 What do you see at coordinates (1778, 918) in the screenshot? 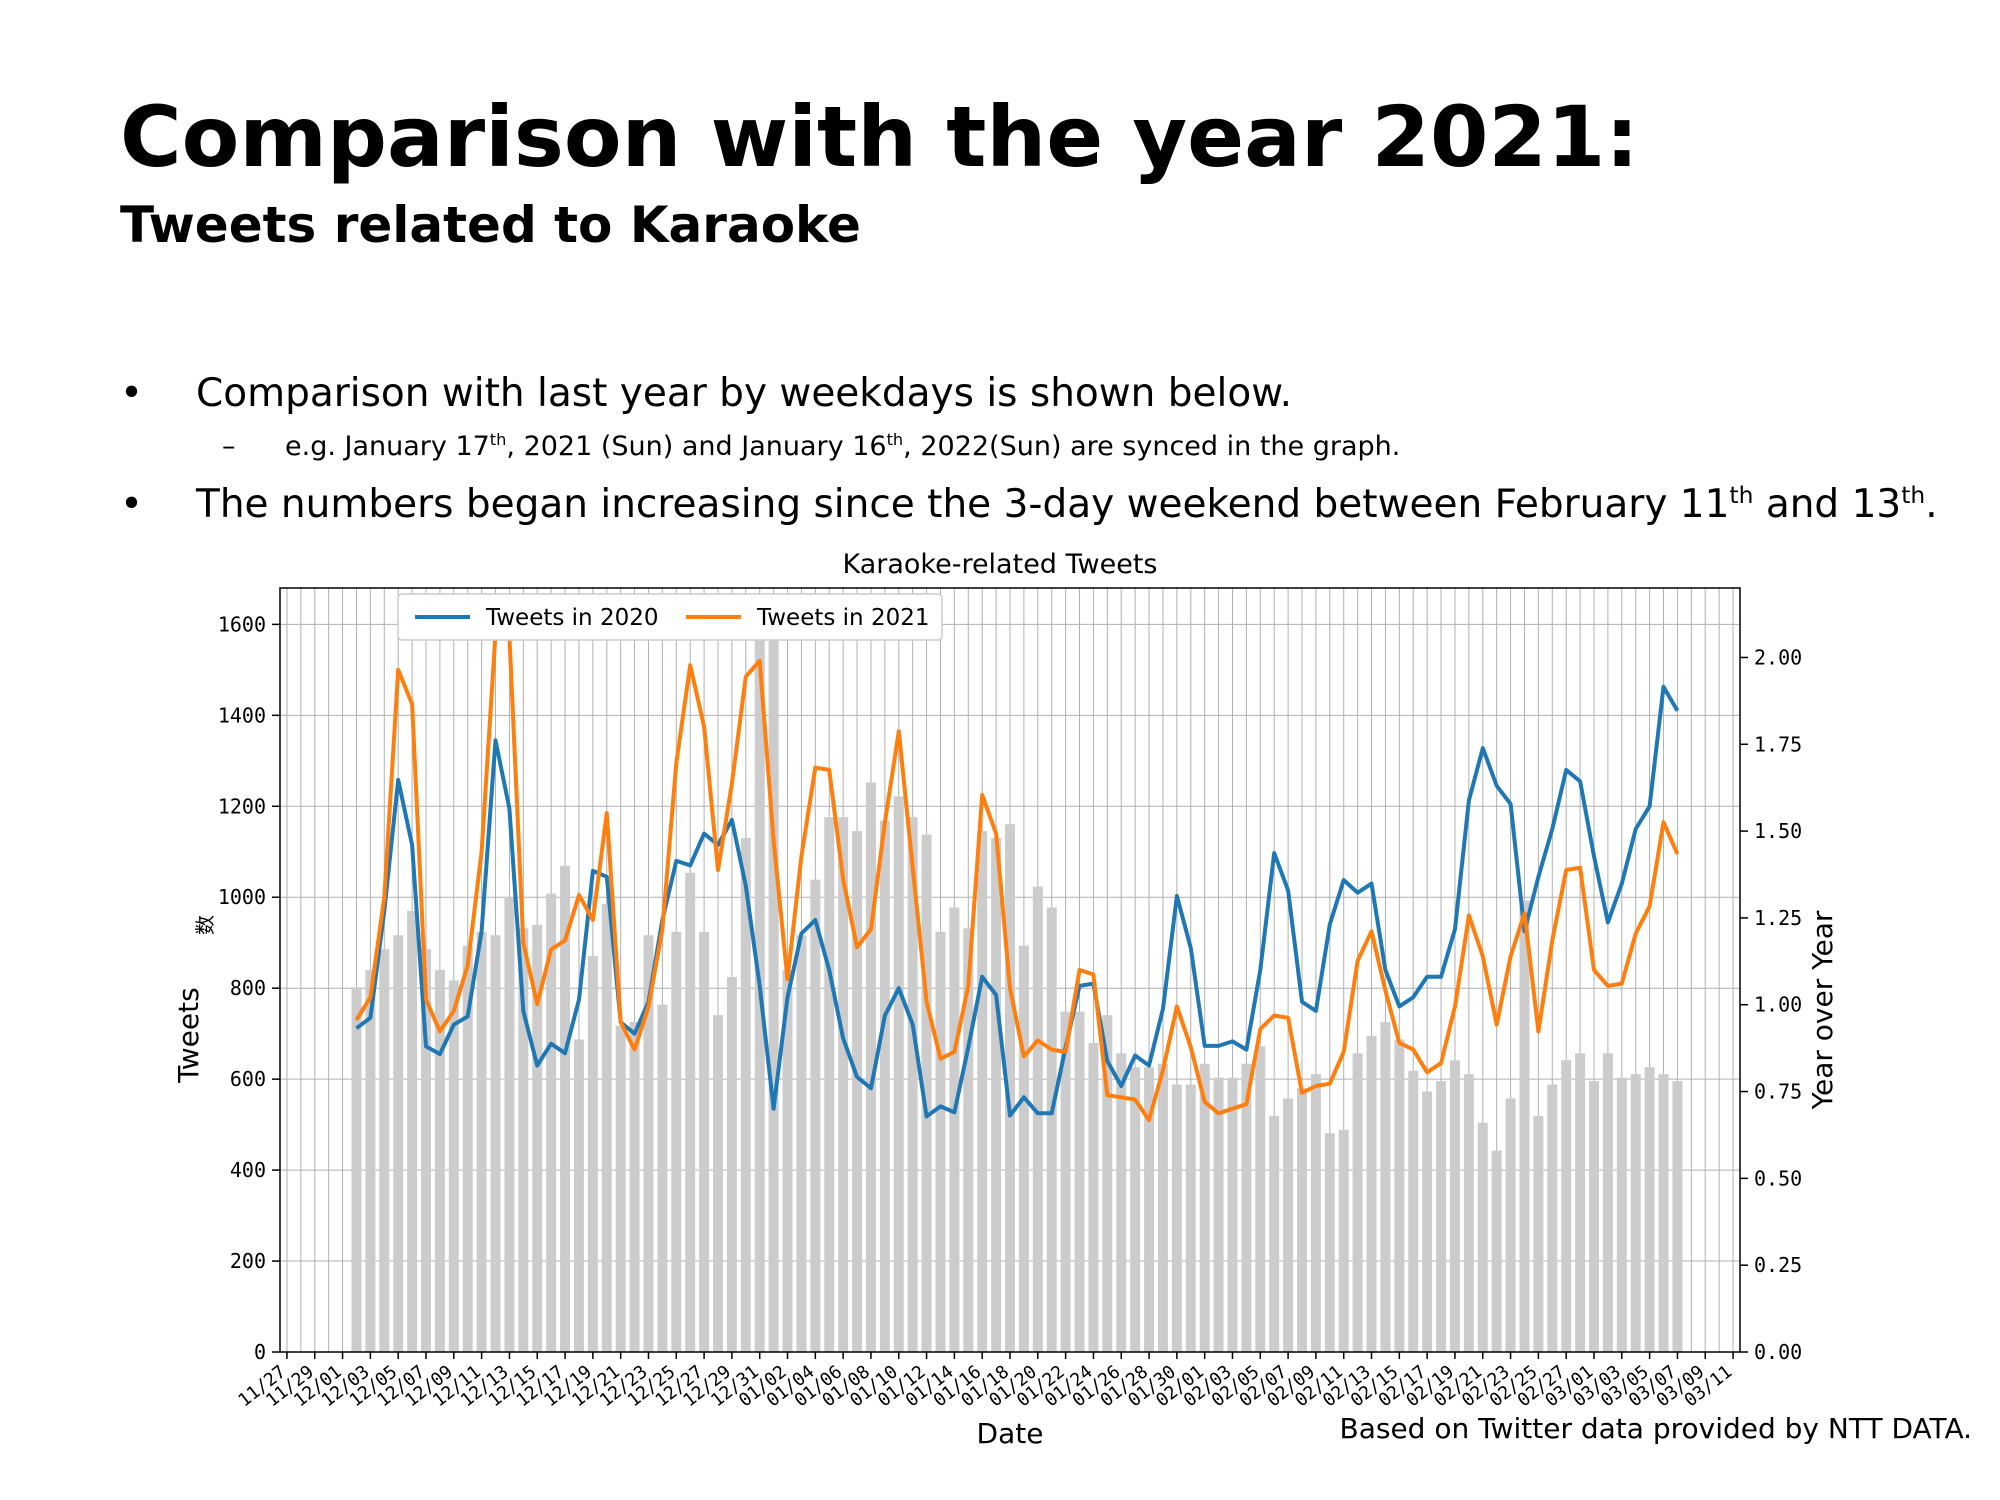
I see `y-tick-label-right: 1.25` at bounding box center [1778, 918].